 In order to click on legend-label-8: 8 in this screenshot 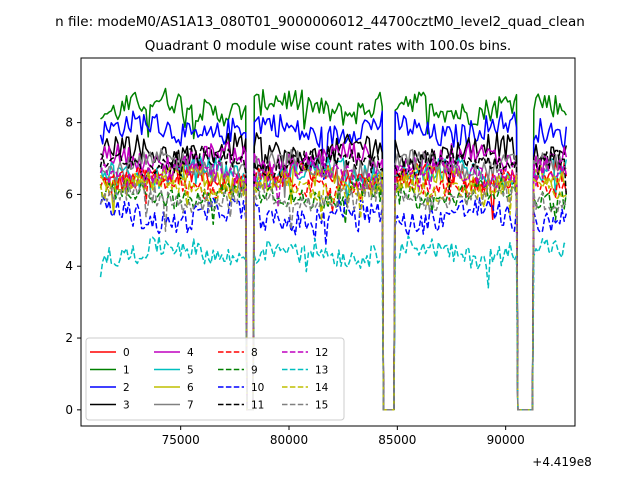, I will do `click(254, 353)`.